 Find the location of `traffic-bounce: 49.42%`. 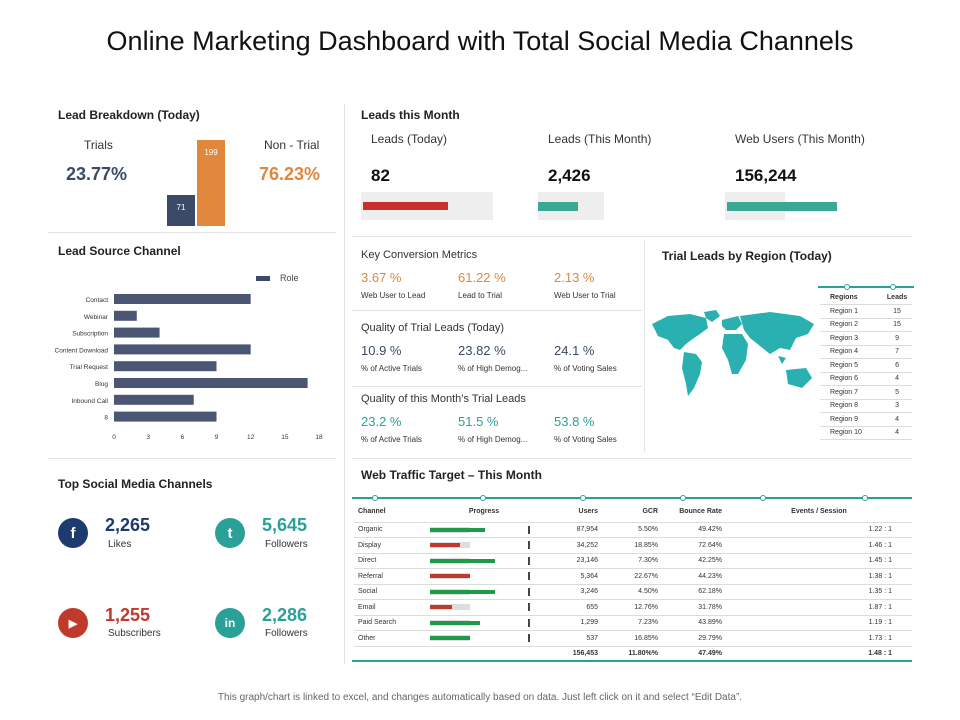

traffic-bounce: 49.42% is located at coordinates (694, 530).